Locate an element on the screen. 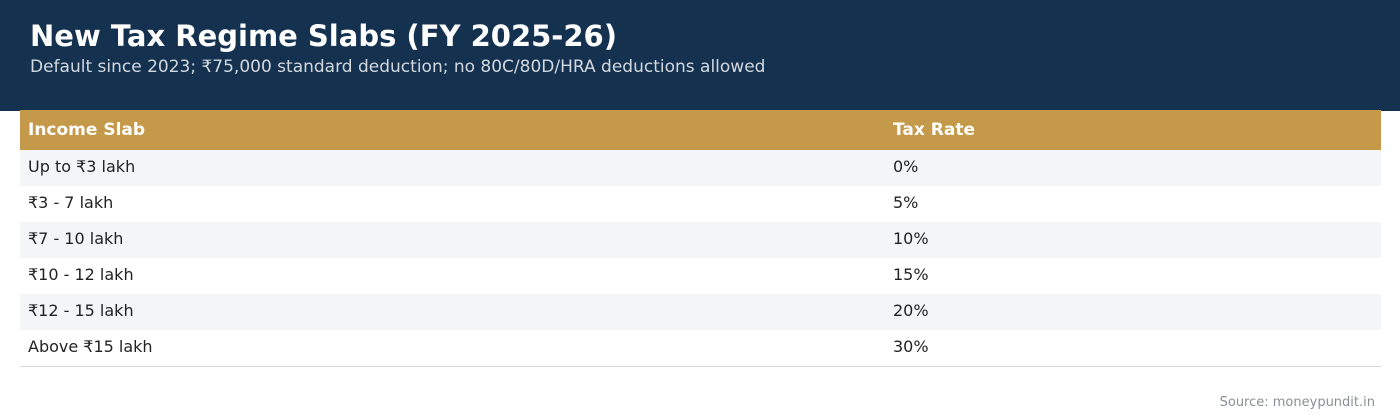 The height and width of the screenshot is (420, 1400). tax-rate-cell: 15% is located at coordinates (911, 274).